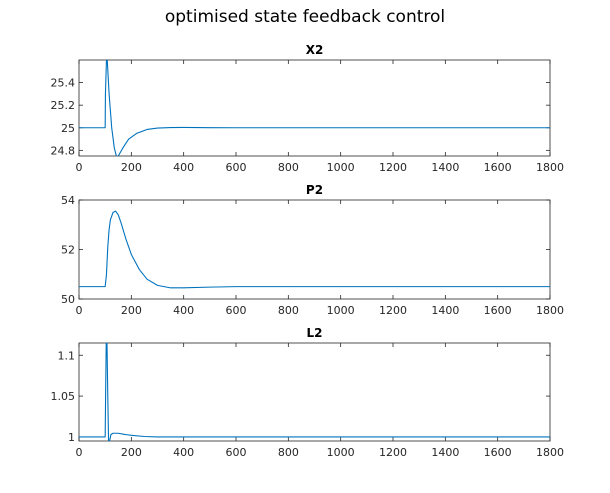 This screenshot has height=493, width=610. I want to click on subplot-title: X2, so click(315, 50).